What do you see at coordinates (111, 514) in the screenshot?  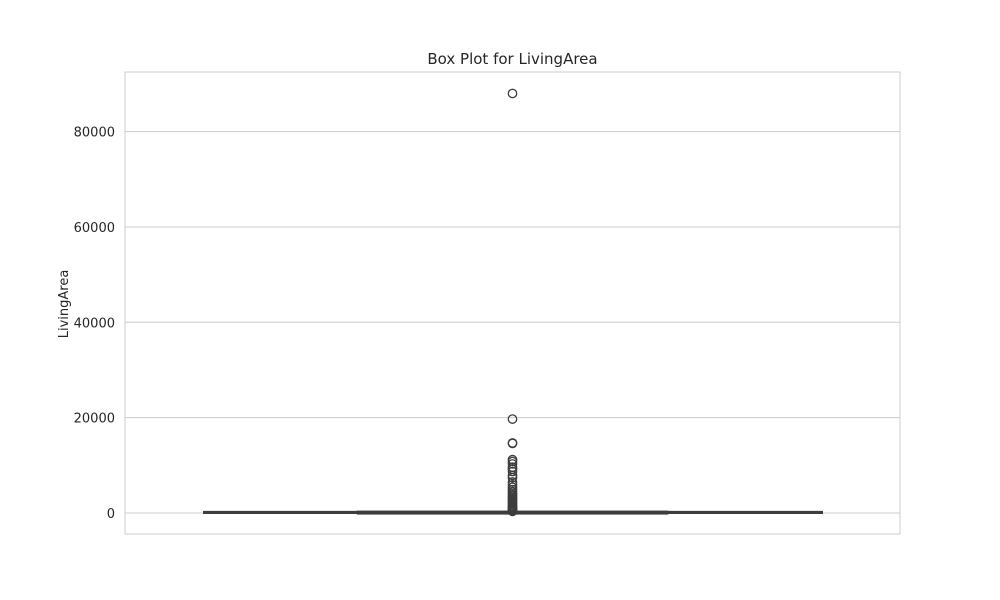 I see `y-tick-label-0: 0` at bounding box center [111, 514].